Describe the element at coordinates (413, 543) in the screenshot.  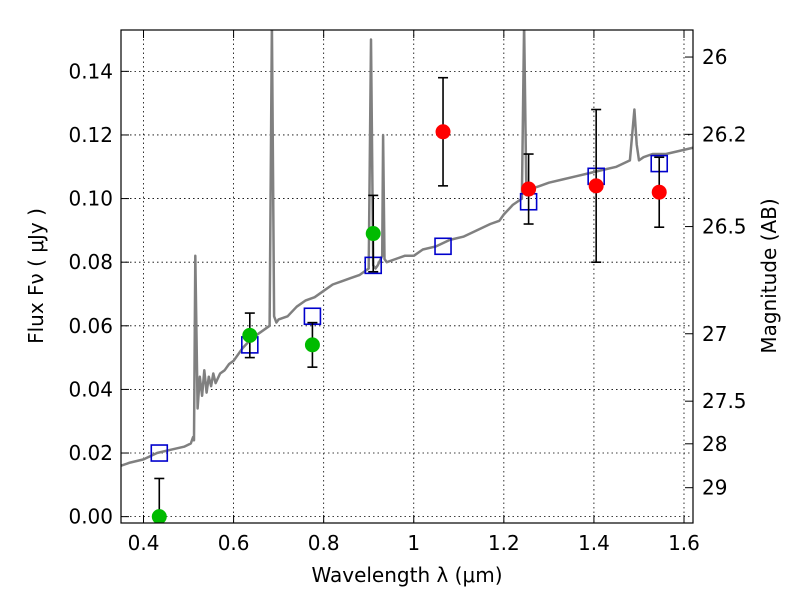
I see `x-tick-label: 1` at that location.